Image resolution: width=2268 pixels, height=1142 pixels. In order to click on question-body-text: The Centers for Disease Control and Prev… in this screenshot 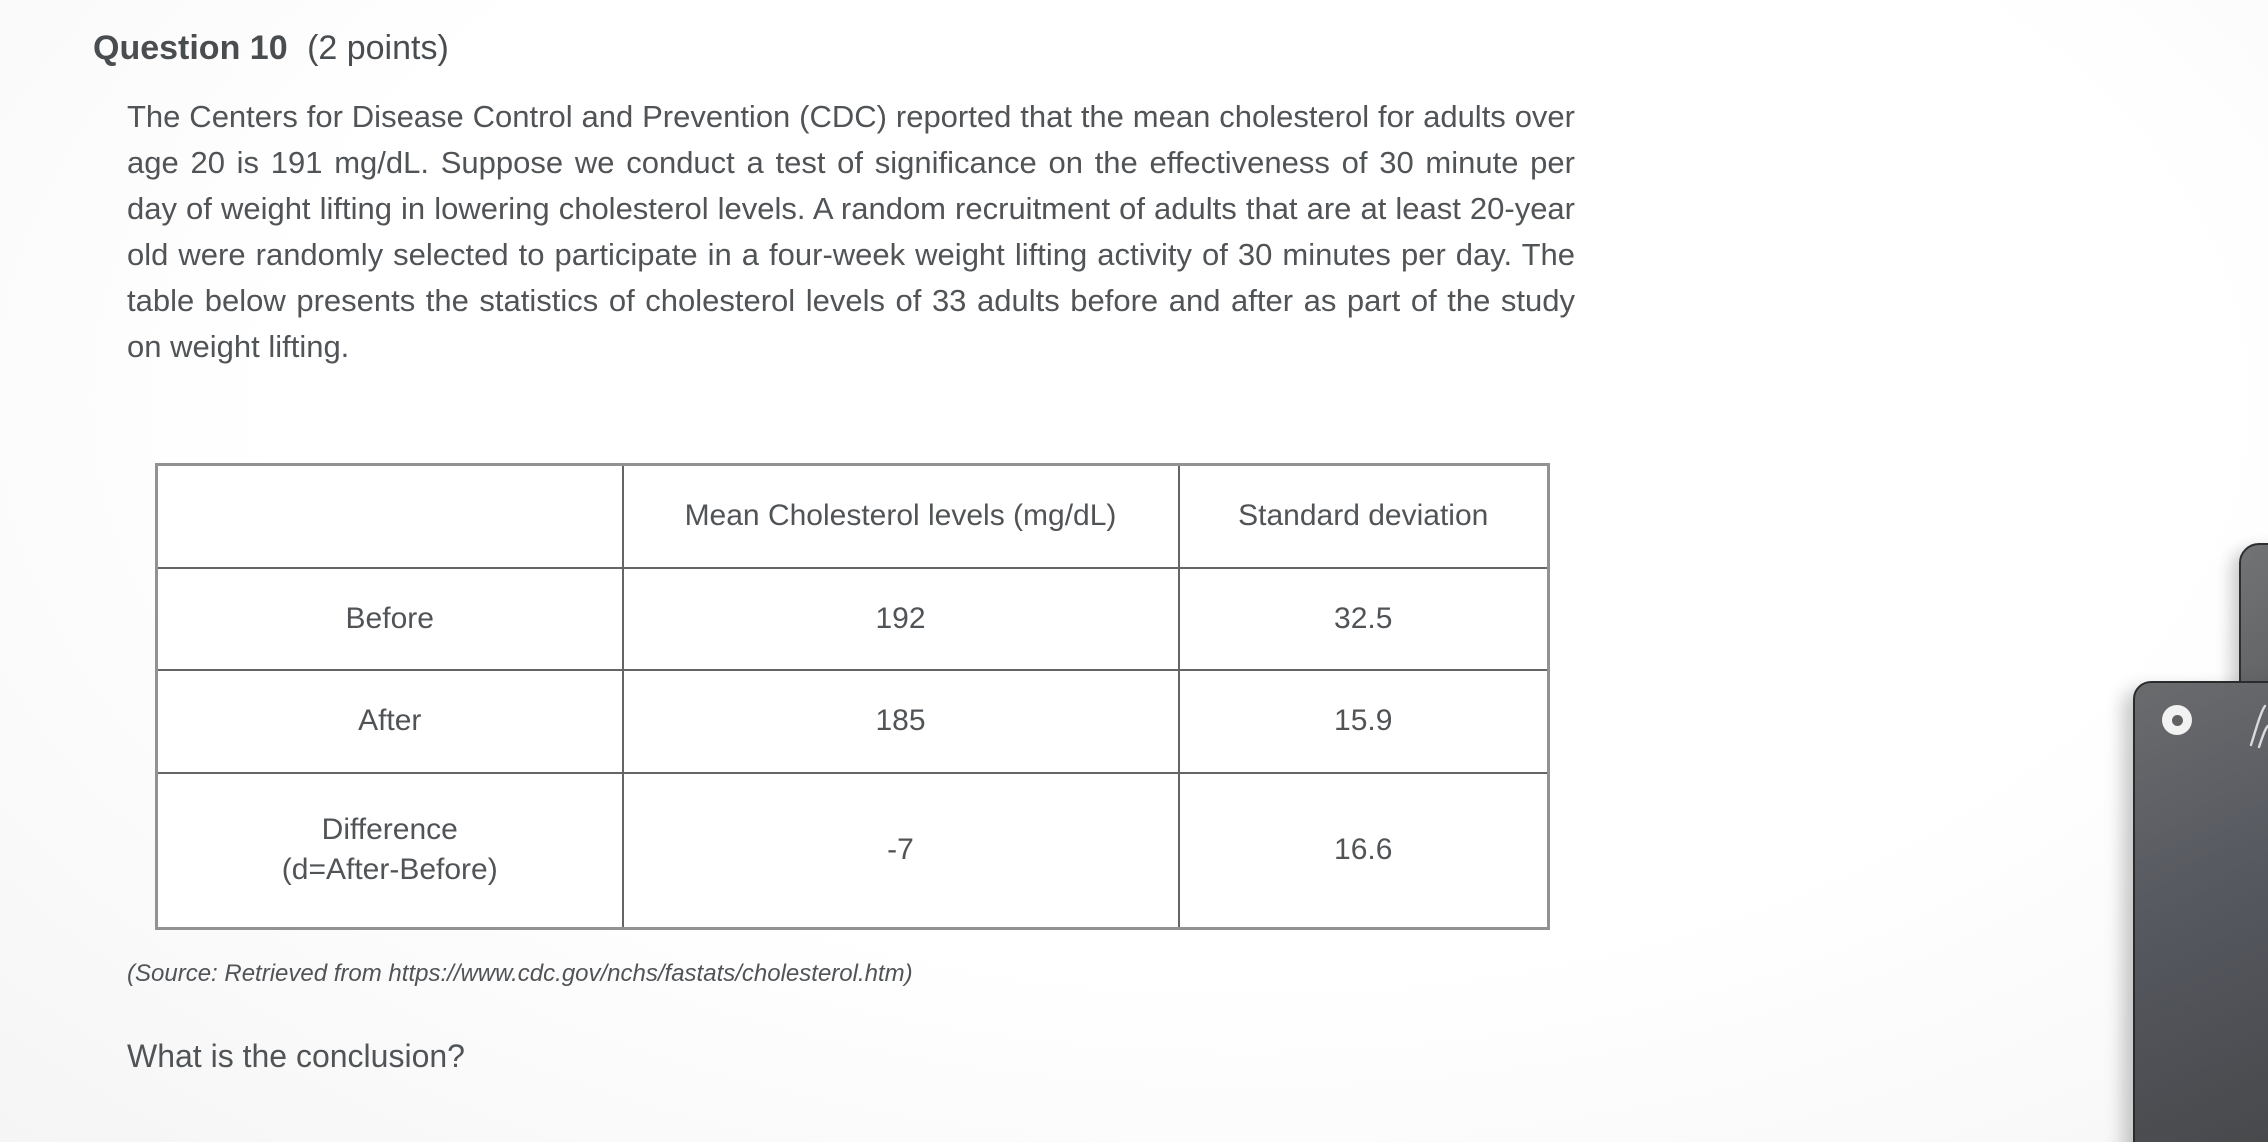, I will do `click(851, 231)`.